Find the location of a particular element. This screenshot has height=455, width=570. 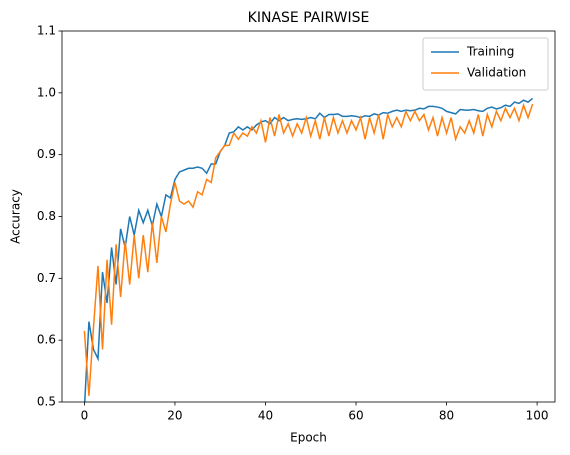

x-tick-label: 100 is located at coordinates (537, 416).